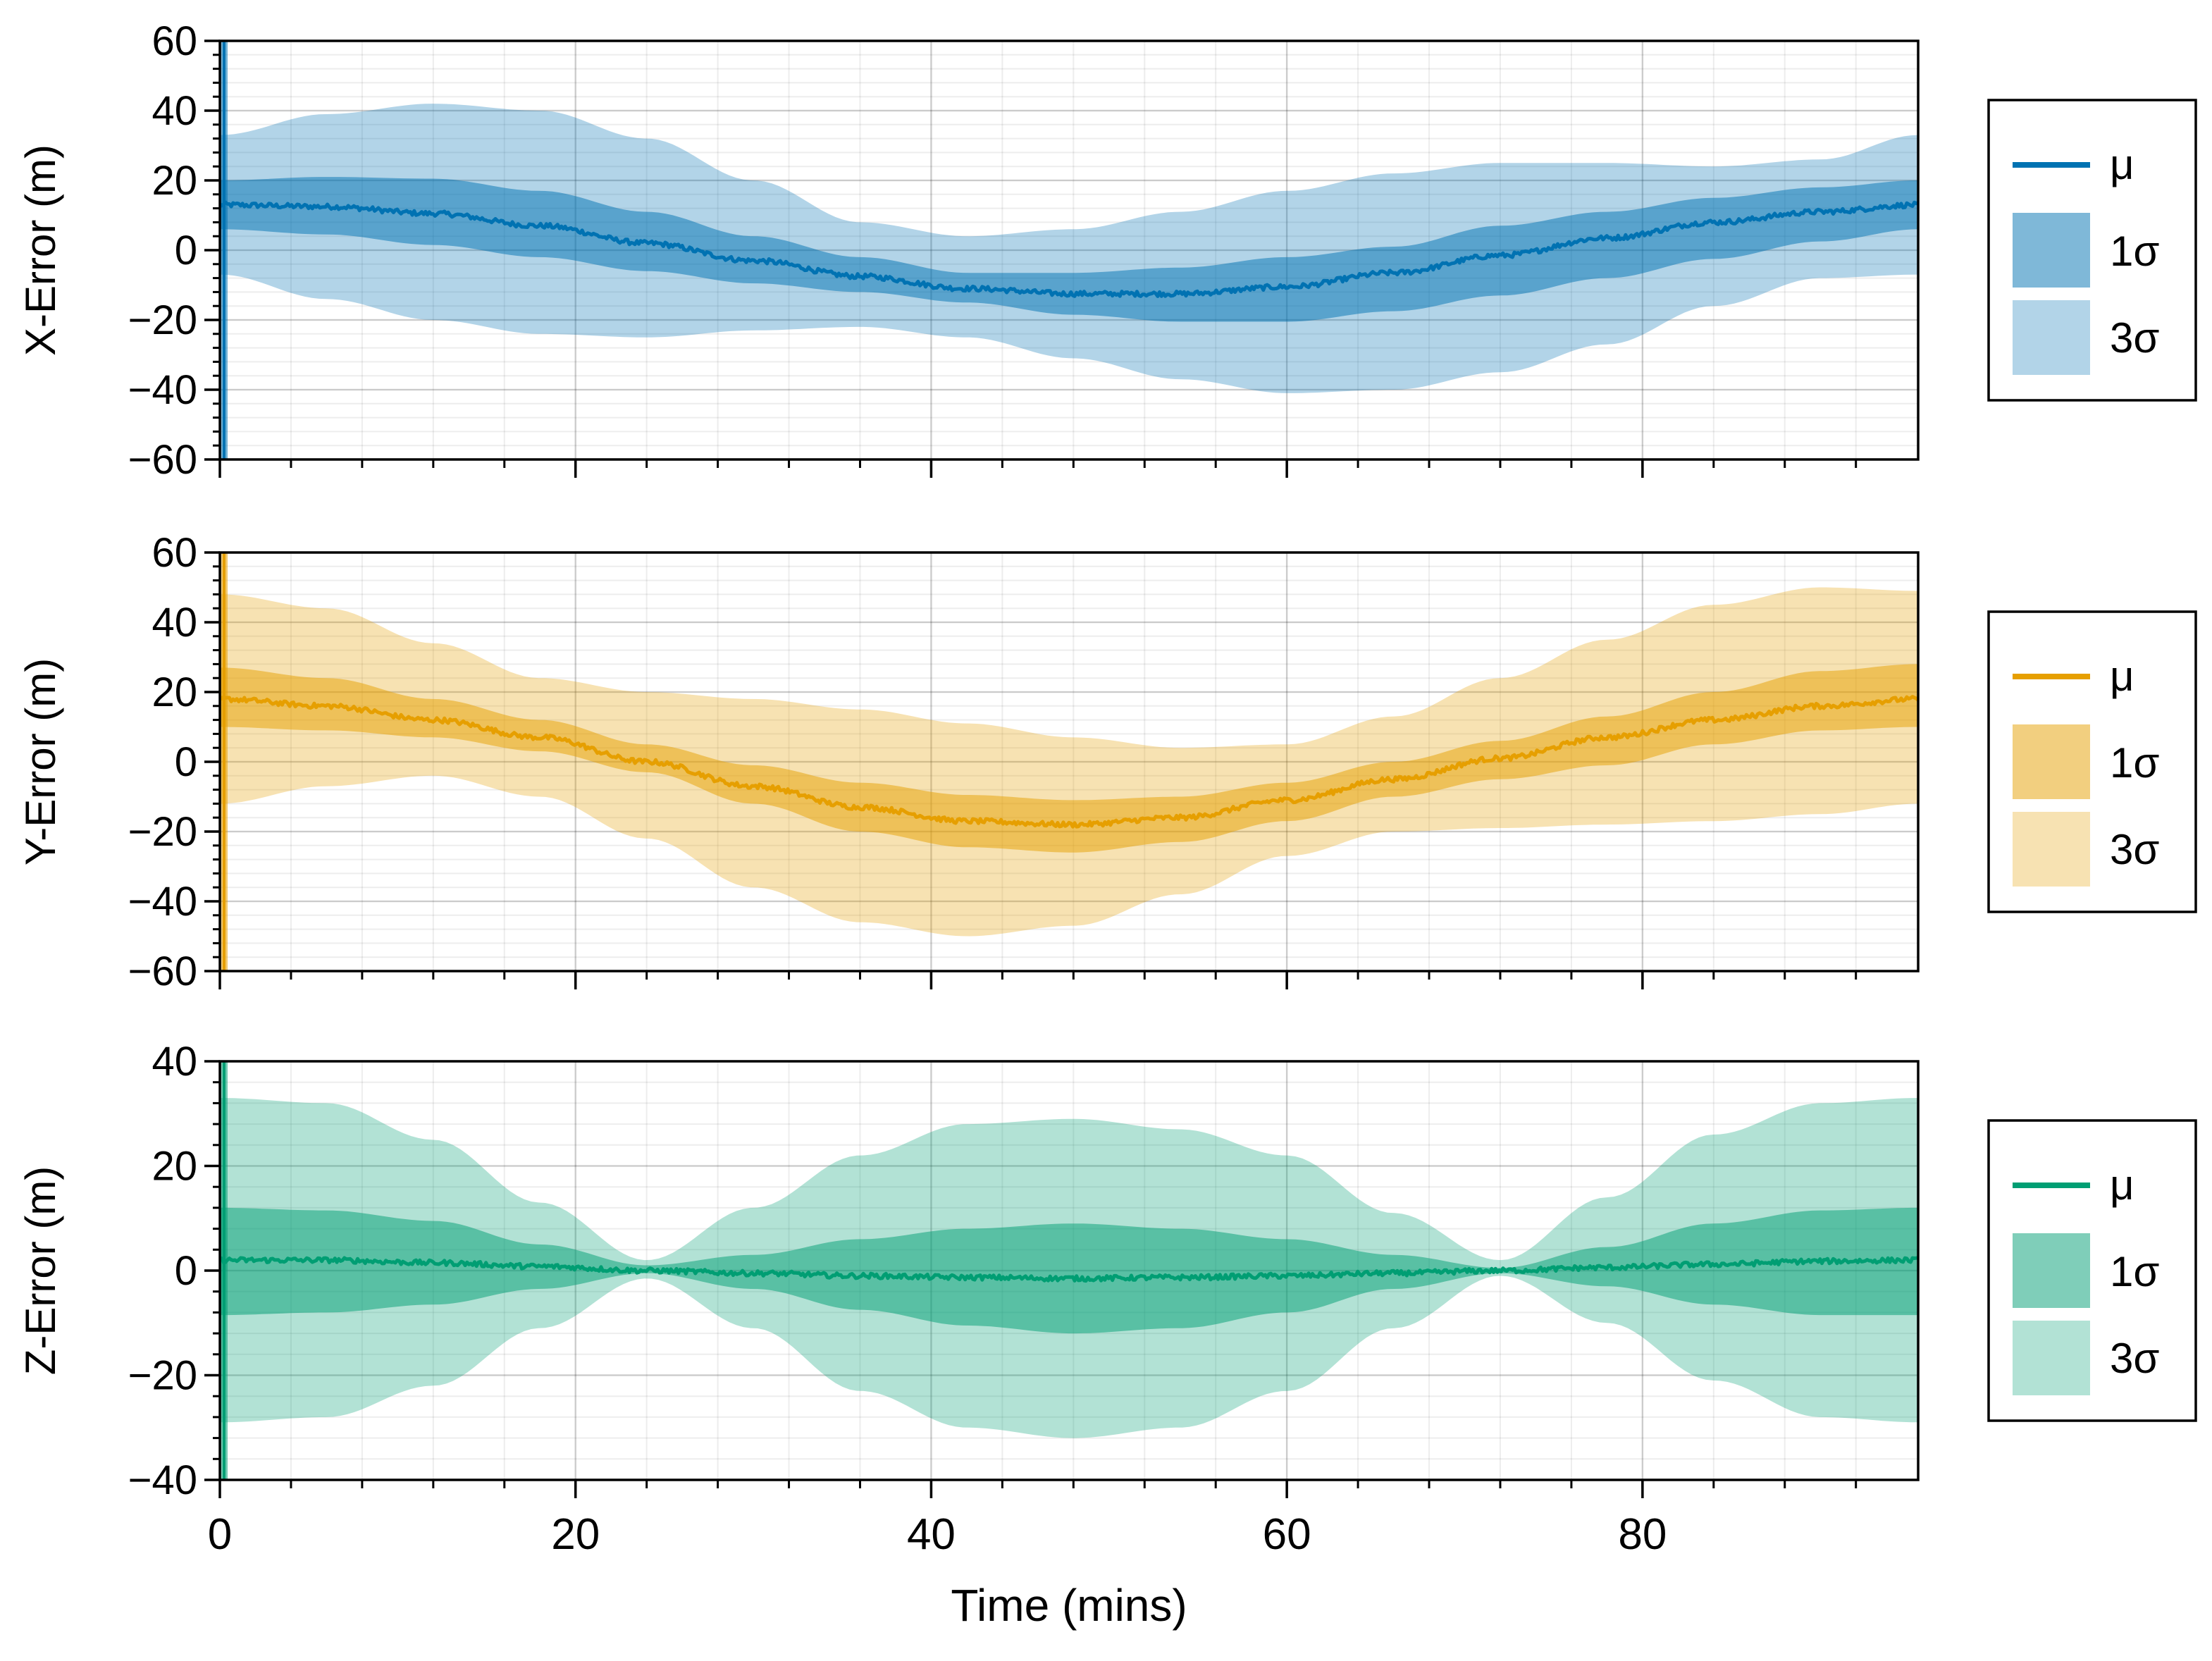  I want to click on x-axis-label: Time (mins), so click(1069, 1605).